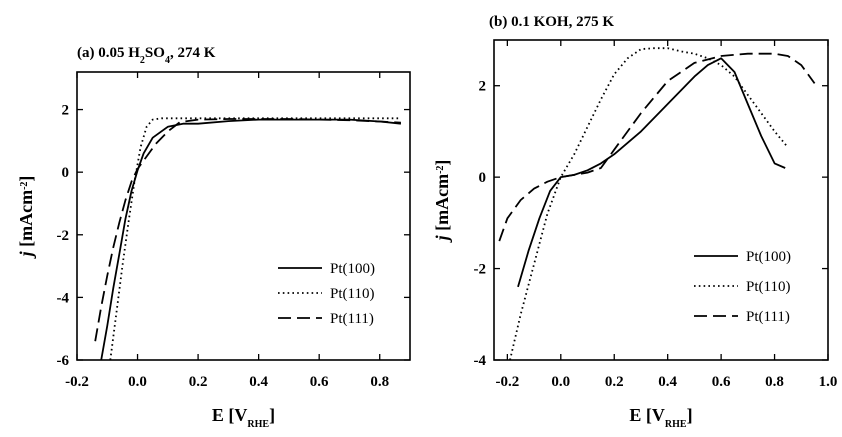  What do you see at coordinates (167, 60) in the screenshot?
I see `text-part: 4` at bounding box center [167, 60].